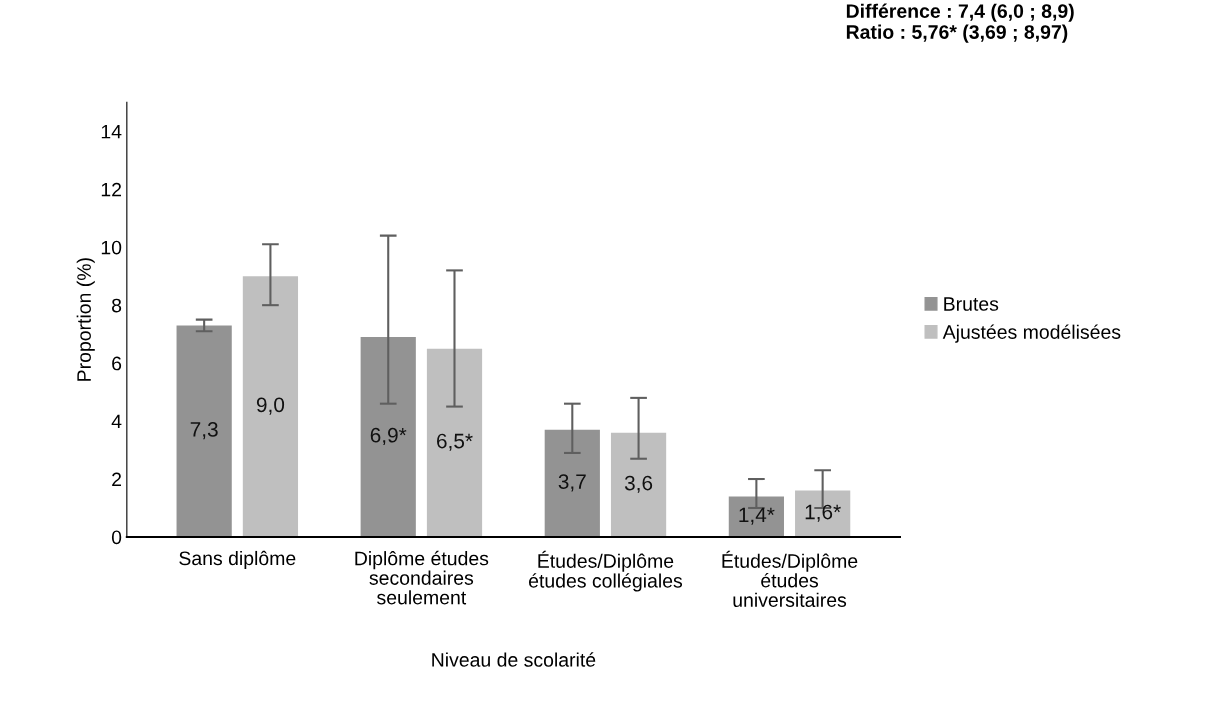  What do you see at coordinates (111, 189) in the screenshot?
I see `y-tick-label: 12` at bounding box center [111, 189].